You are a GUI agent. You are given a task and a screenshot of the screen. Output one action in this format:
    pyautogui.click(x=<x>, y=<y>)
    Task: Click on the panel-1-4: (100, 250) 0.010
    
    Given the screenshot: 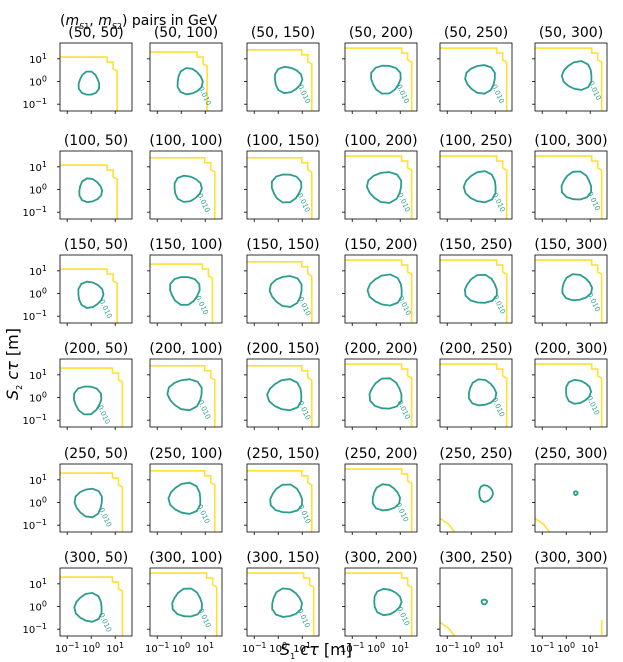 What is the action you would take?
    pyautogui.click(x=475, y=177)
    